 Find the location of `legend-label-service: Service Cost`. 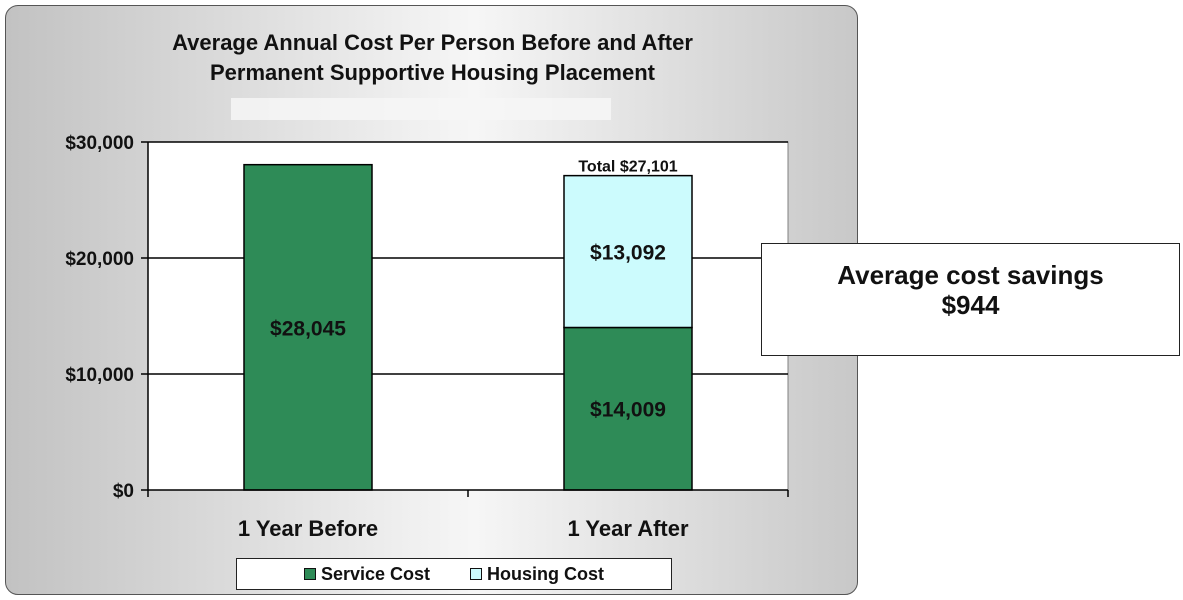

legend-label-service: Service Cost is located at coordinates (375, 573).